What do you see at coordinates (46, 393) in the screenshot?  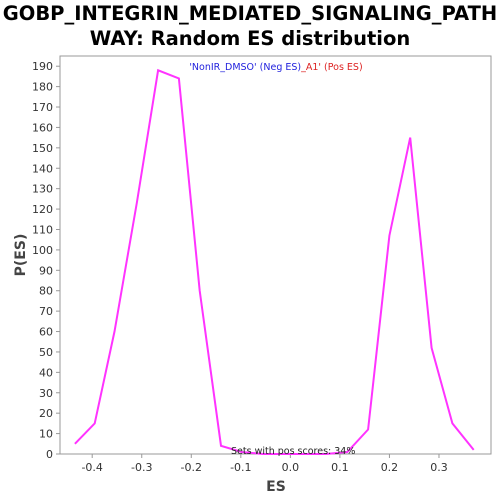 I see `y-tick-label: 30` at bounding box center [46, 393].